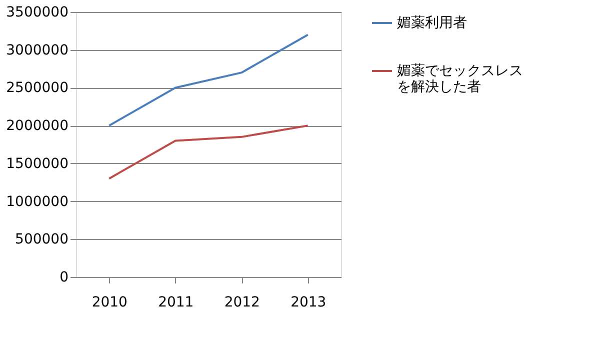 The image size is (601, 347). What do you see at coordinates (37, 164) in the screenshot?
I see `y-tick-label: 1500000` at bounding box center [37, 164].